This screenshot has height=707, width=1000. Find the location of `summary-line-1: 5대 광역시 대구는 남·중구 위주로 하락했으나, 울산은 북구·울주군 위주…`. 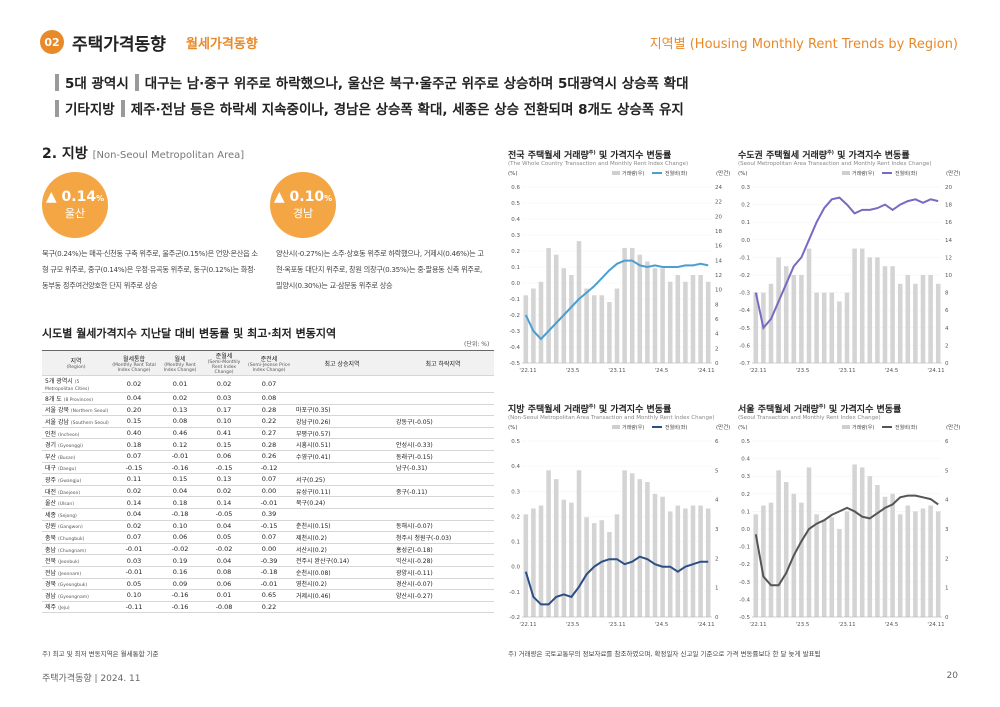

summary-line-1: 5대 광역시 대구는 남·중구 위주로 하락했으나, 울산은 북구·울주군 위주… is located at coordinates (372, 82).